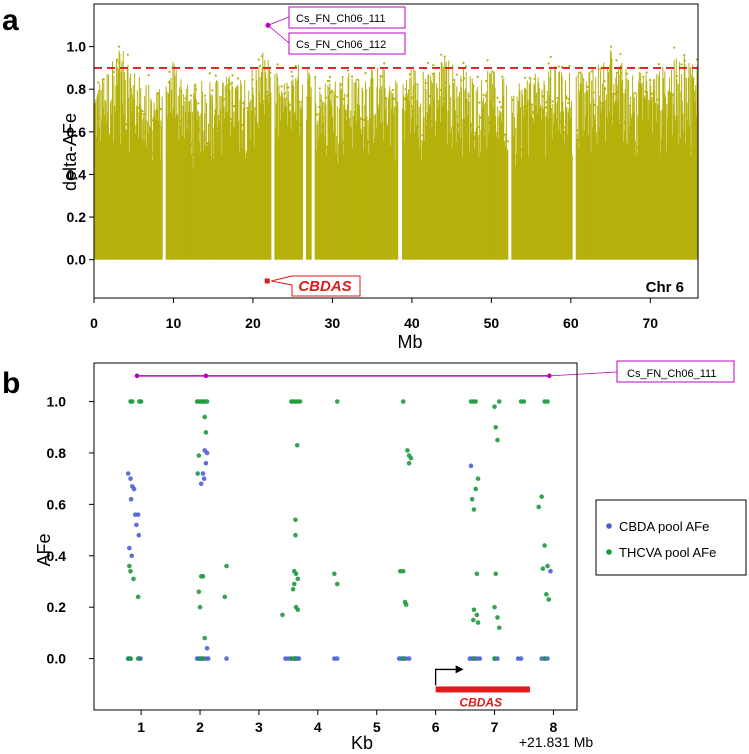  What do you see at coordinates (362, 743) in the screenshot?
I see `panel-b-xlabel: Kb` at bounding box center [362, 743].